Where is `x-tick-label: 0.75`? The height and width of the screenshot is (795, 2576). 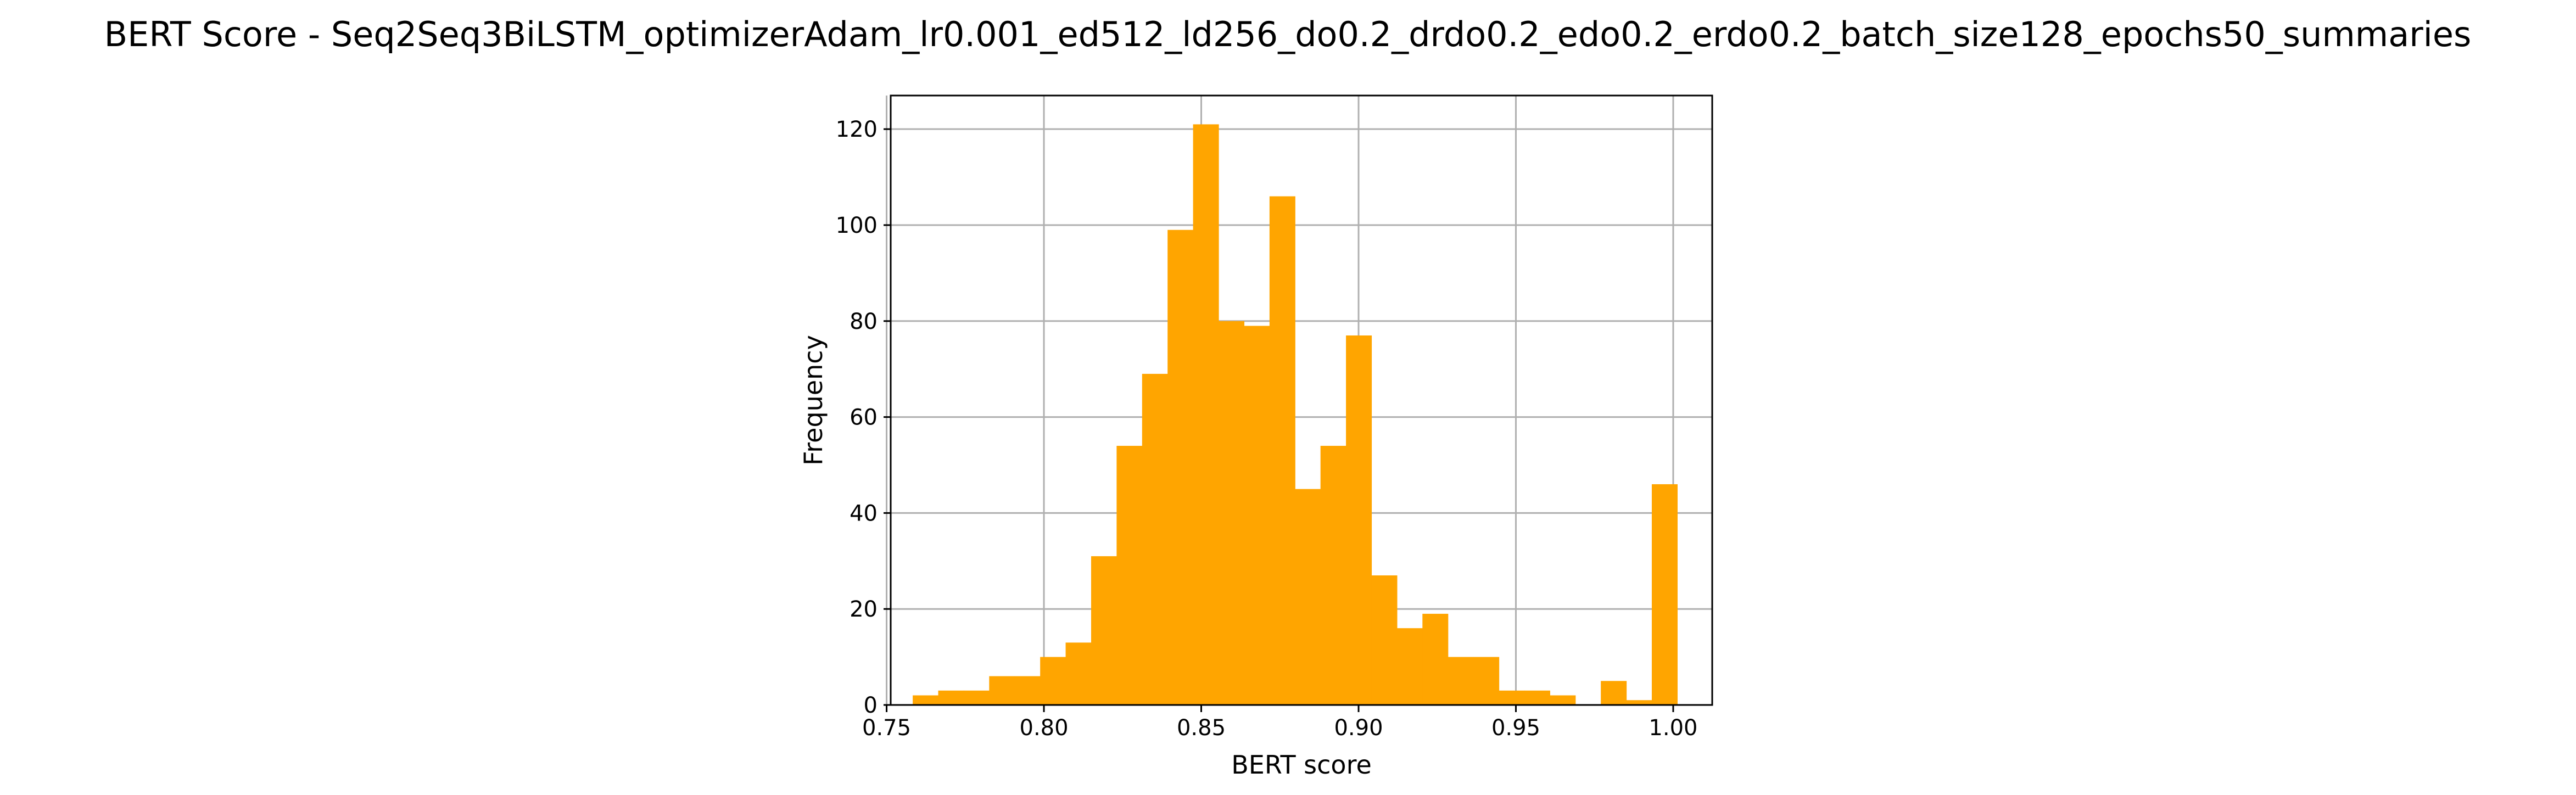
x-tick-label: 0.75 is located at coordinates (887, 728).